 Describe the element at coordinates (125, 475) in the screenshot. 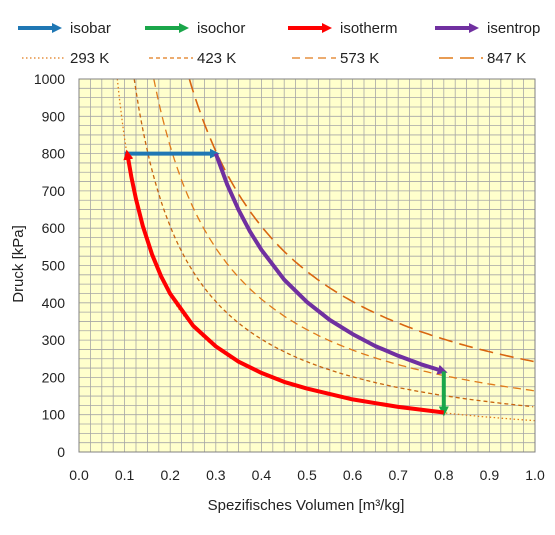

I see `x-tick-label: 0.1` at that location.